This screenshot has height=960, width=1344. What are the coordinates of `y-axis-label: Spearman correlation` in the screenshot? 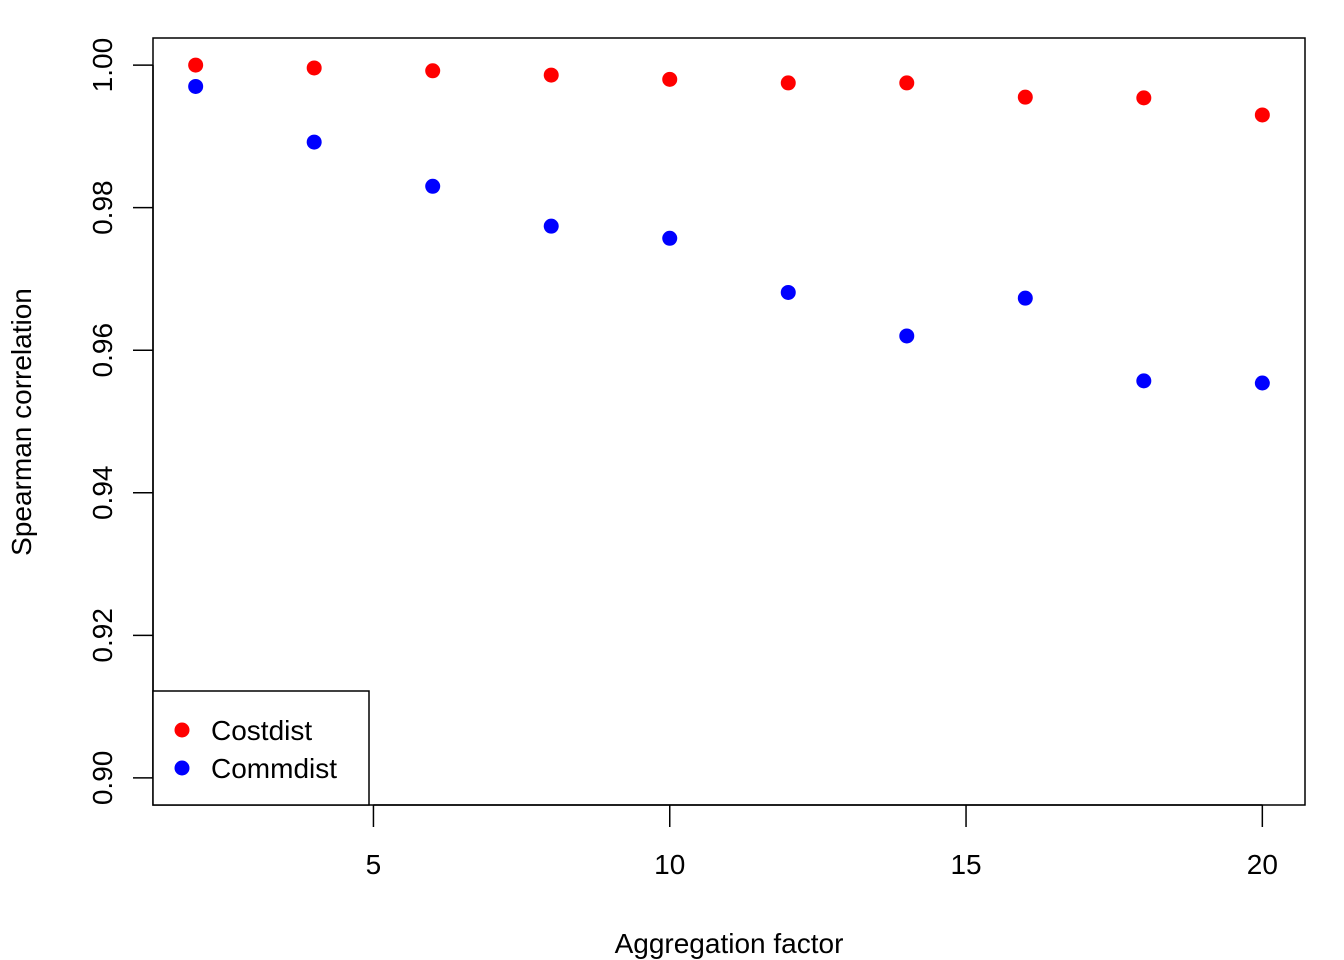 It's located at (21, 422).